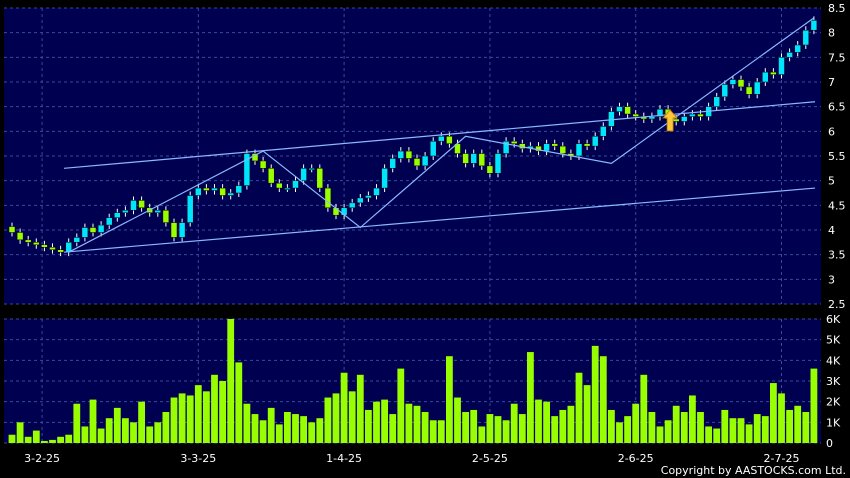 The height and width of the screenshot is (478, 850). What do you see at coordinates (833, 422) in the screenshot?
I see `volume-tick-label: 1K` at bounding box center [833, 422].